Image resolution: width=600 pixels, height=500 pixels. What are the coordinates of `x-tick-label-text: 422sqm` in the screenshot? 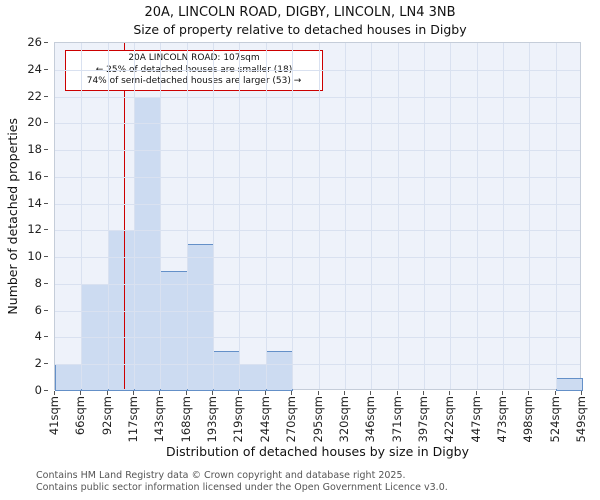 It's located at (449, 419).